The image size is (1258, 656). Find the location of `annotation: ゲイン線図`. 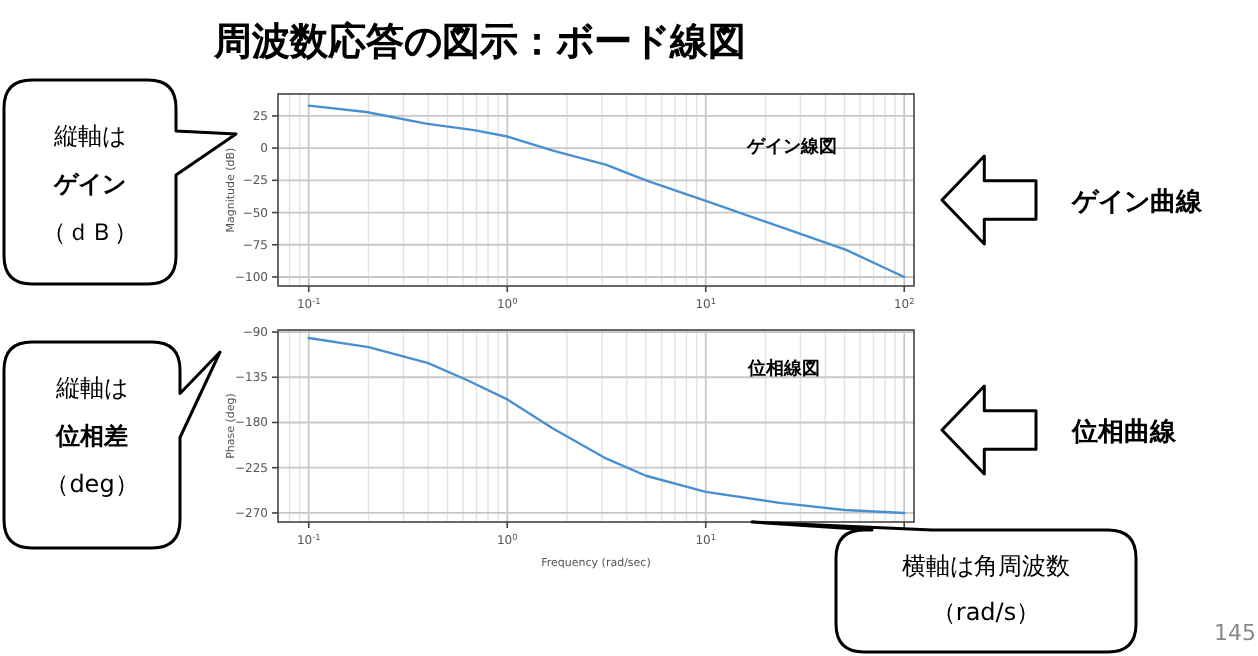

annotation: ゲイン線図 is located at coordinates (791, 147).